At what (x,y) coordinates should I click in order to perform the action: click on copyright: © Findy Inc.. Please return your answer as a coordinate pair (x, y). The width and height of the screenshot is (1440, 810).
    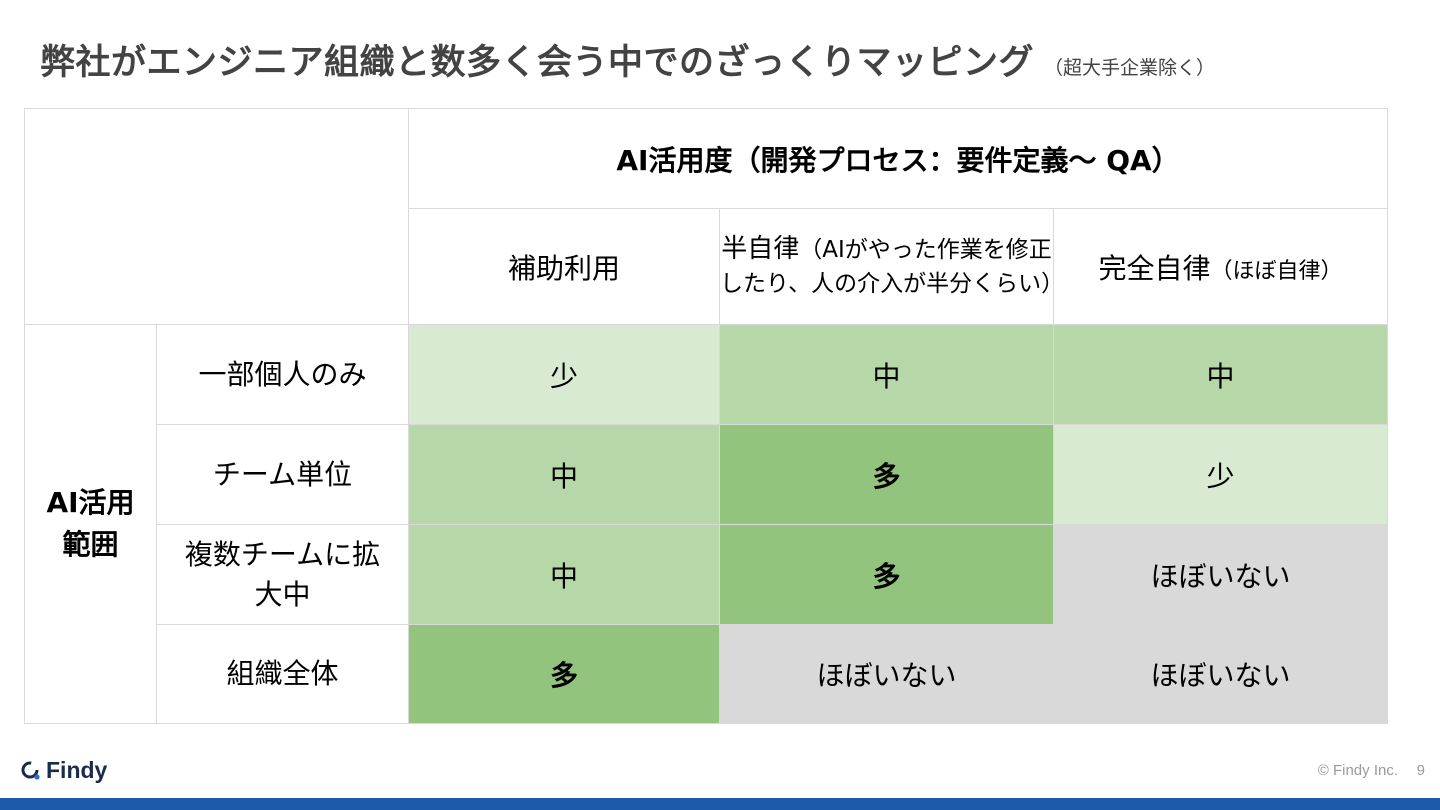
    Looking at the image, I should click on (1357, 770).